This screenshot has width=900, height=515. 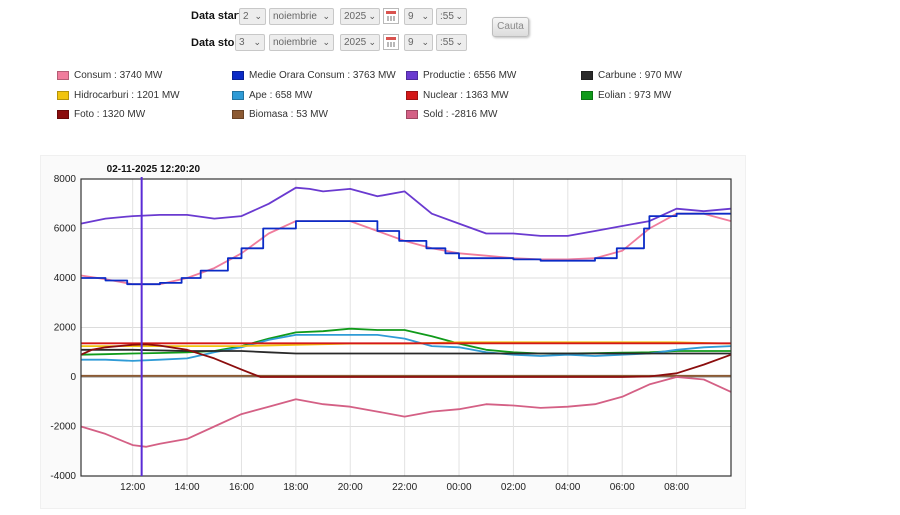 What do you see at coordinates (250, 42) in the screenshot?
I see `stop-day-select: 3 ⌄` at bounding box center [250, 42].